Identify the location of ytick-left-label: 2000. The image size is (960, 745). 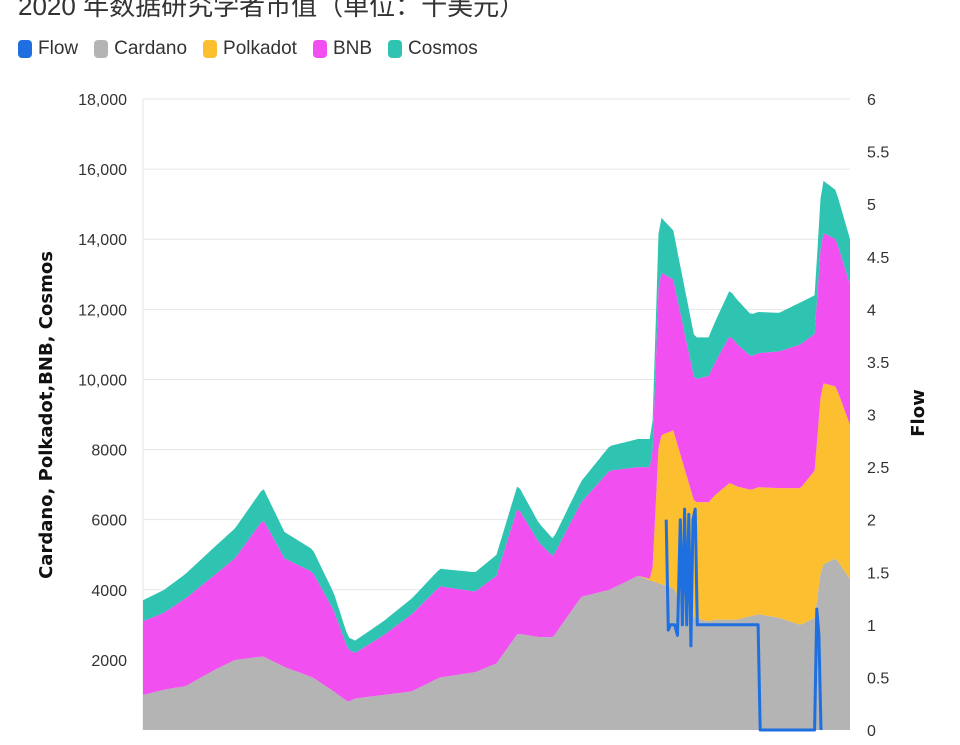
(109, 661).